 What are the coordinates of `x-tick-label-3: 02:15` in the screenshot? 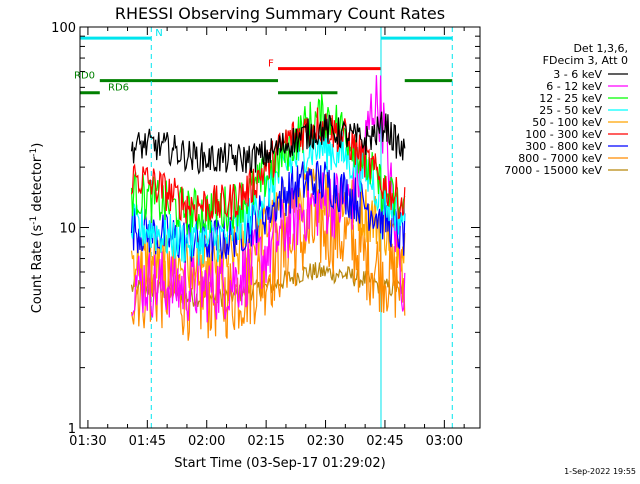 It's located at (265, 441).